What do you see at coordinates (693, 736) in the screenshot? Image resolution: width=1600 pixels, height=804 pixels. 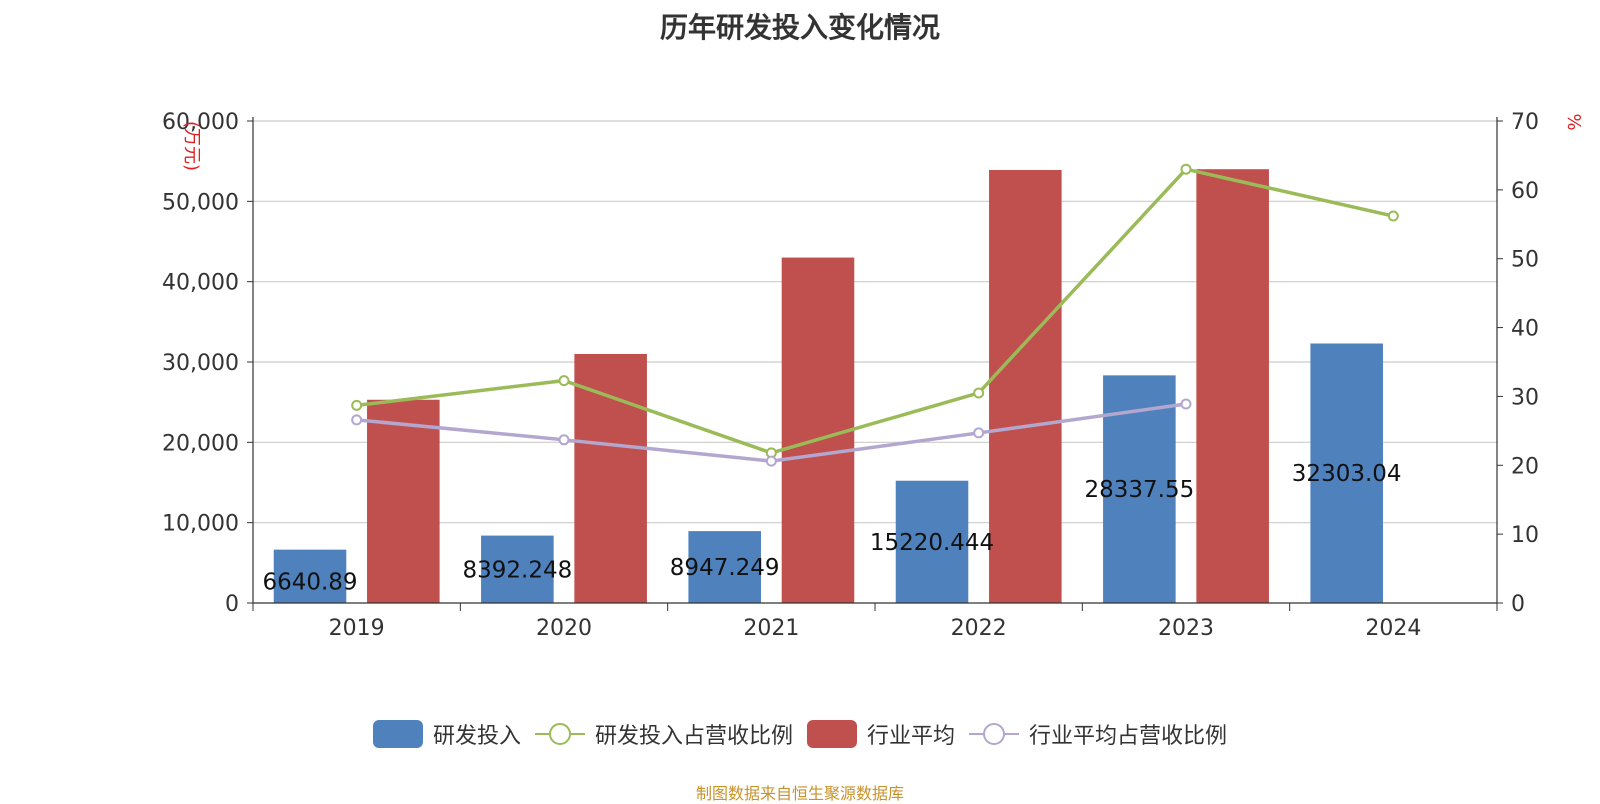 I see `legend-label-rd-ratio: 研发投入占营收比例` at bounding box center [693, 736].